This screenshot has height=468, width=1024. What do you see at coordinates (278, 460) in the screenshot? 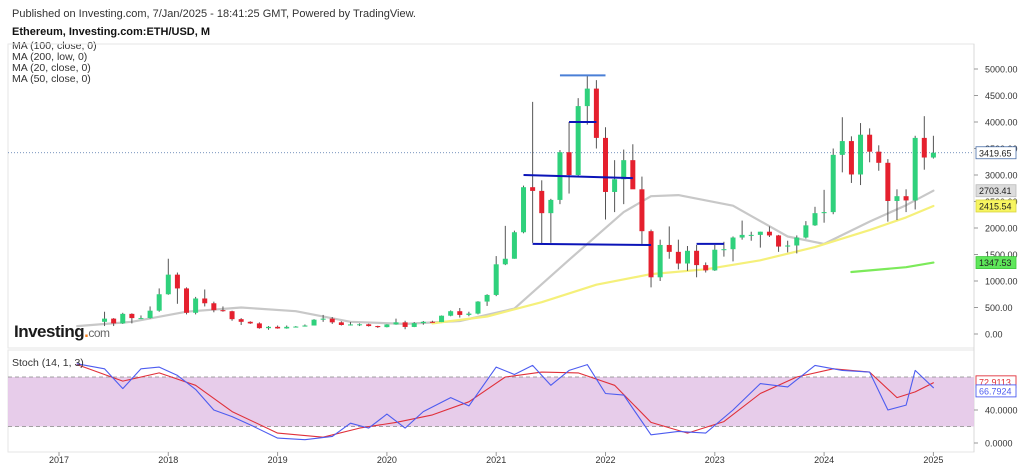
I see `time-tick-label: 2019` at bounding box center [278, 460].